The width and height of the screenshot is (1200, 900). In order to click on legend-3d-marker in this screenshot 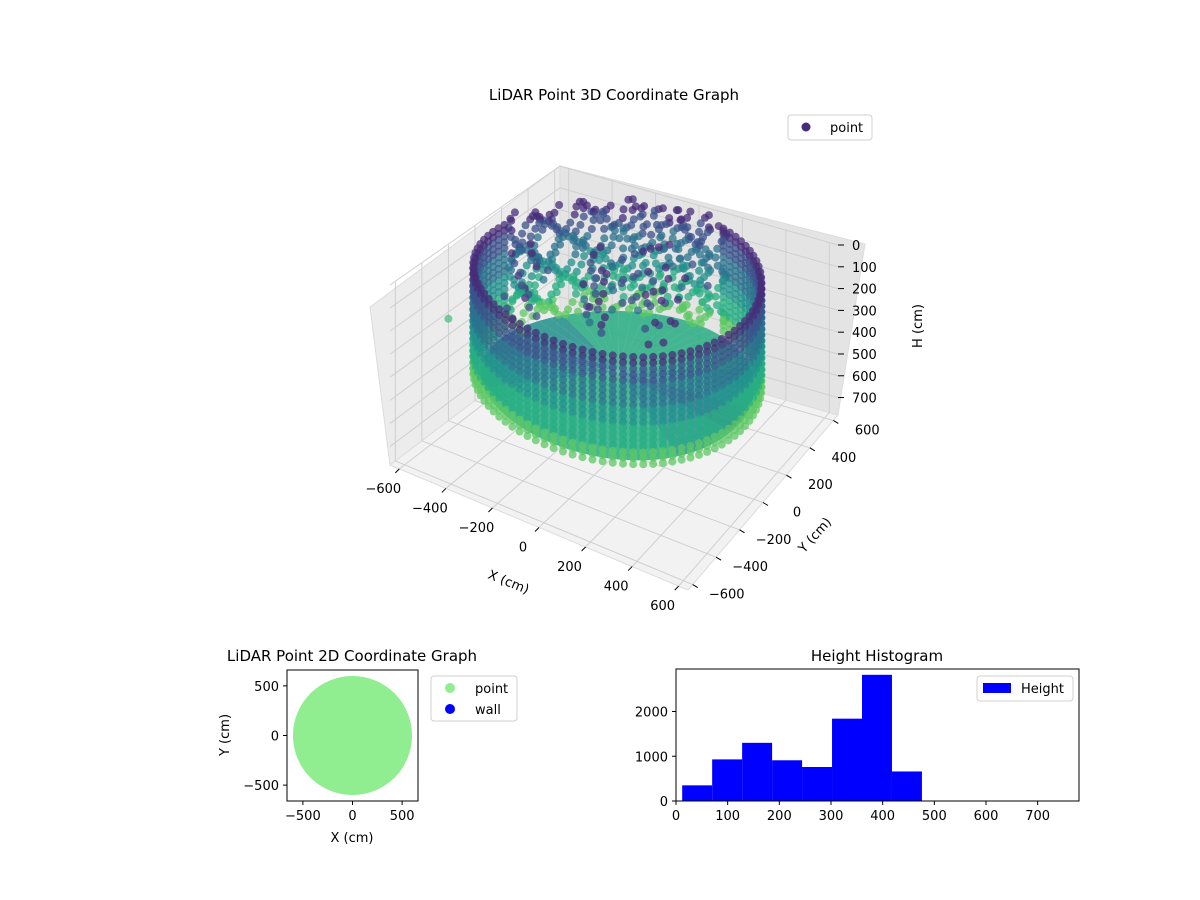, I will do `click(806, 127)`.